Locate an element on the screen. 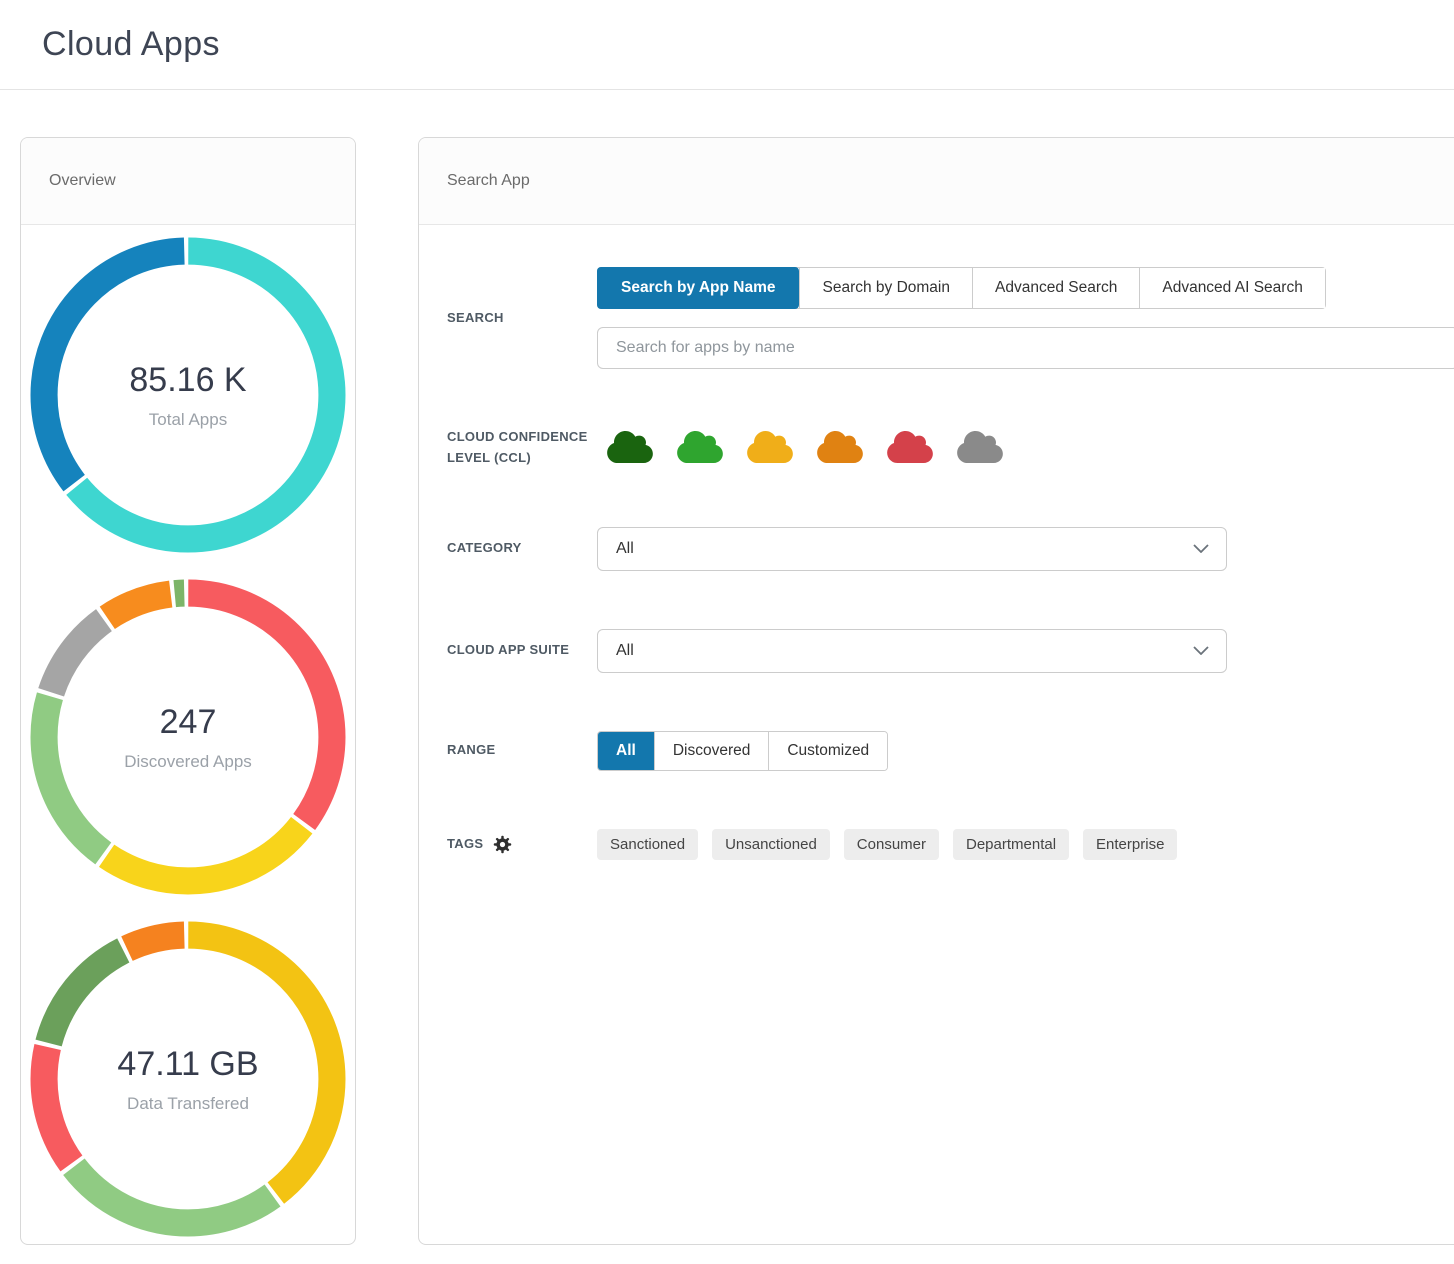 The image size is (1454, 1264). tag-chip-sanctioned: Sanctioned is located at coordinates (648, 844).